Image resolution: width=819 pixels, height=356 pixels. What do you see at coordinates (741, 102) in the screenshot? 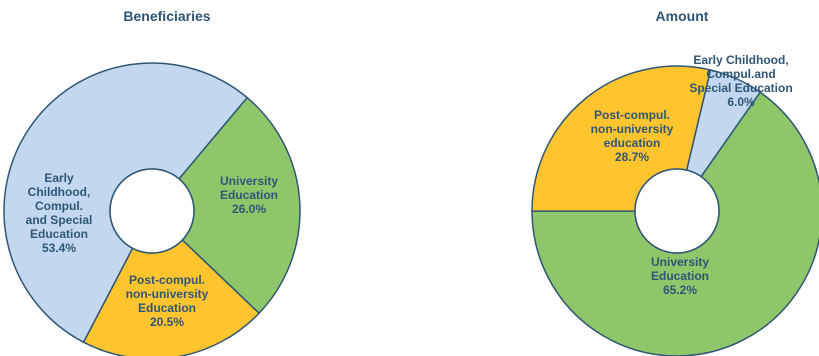
I see `slice-label-line: 6.0%` at bounding box center [741, 102].